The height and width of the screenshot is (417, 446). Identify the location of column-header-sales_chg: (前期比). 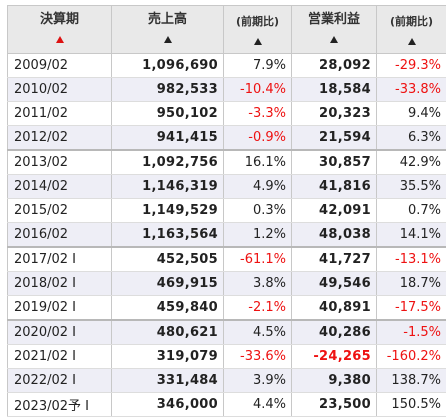
(258, 30).